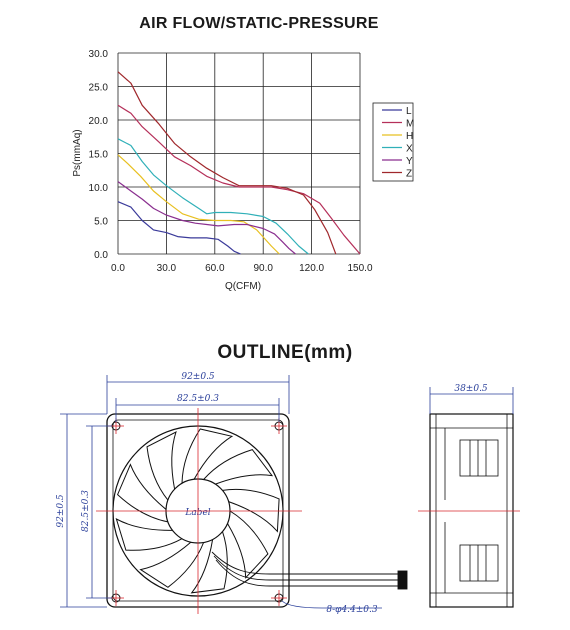 Image resolution: width=570 pixels, height=630 pixels. I want to click on y-tick-label: 10.0, so click(99, 188).